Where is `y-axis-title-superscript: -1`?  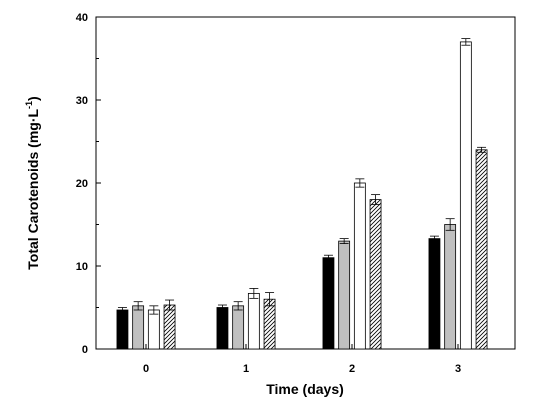
y-axis-title-superscript: -1 is located at coordinates (29, 105).